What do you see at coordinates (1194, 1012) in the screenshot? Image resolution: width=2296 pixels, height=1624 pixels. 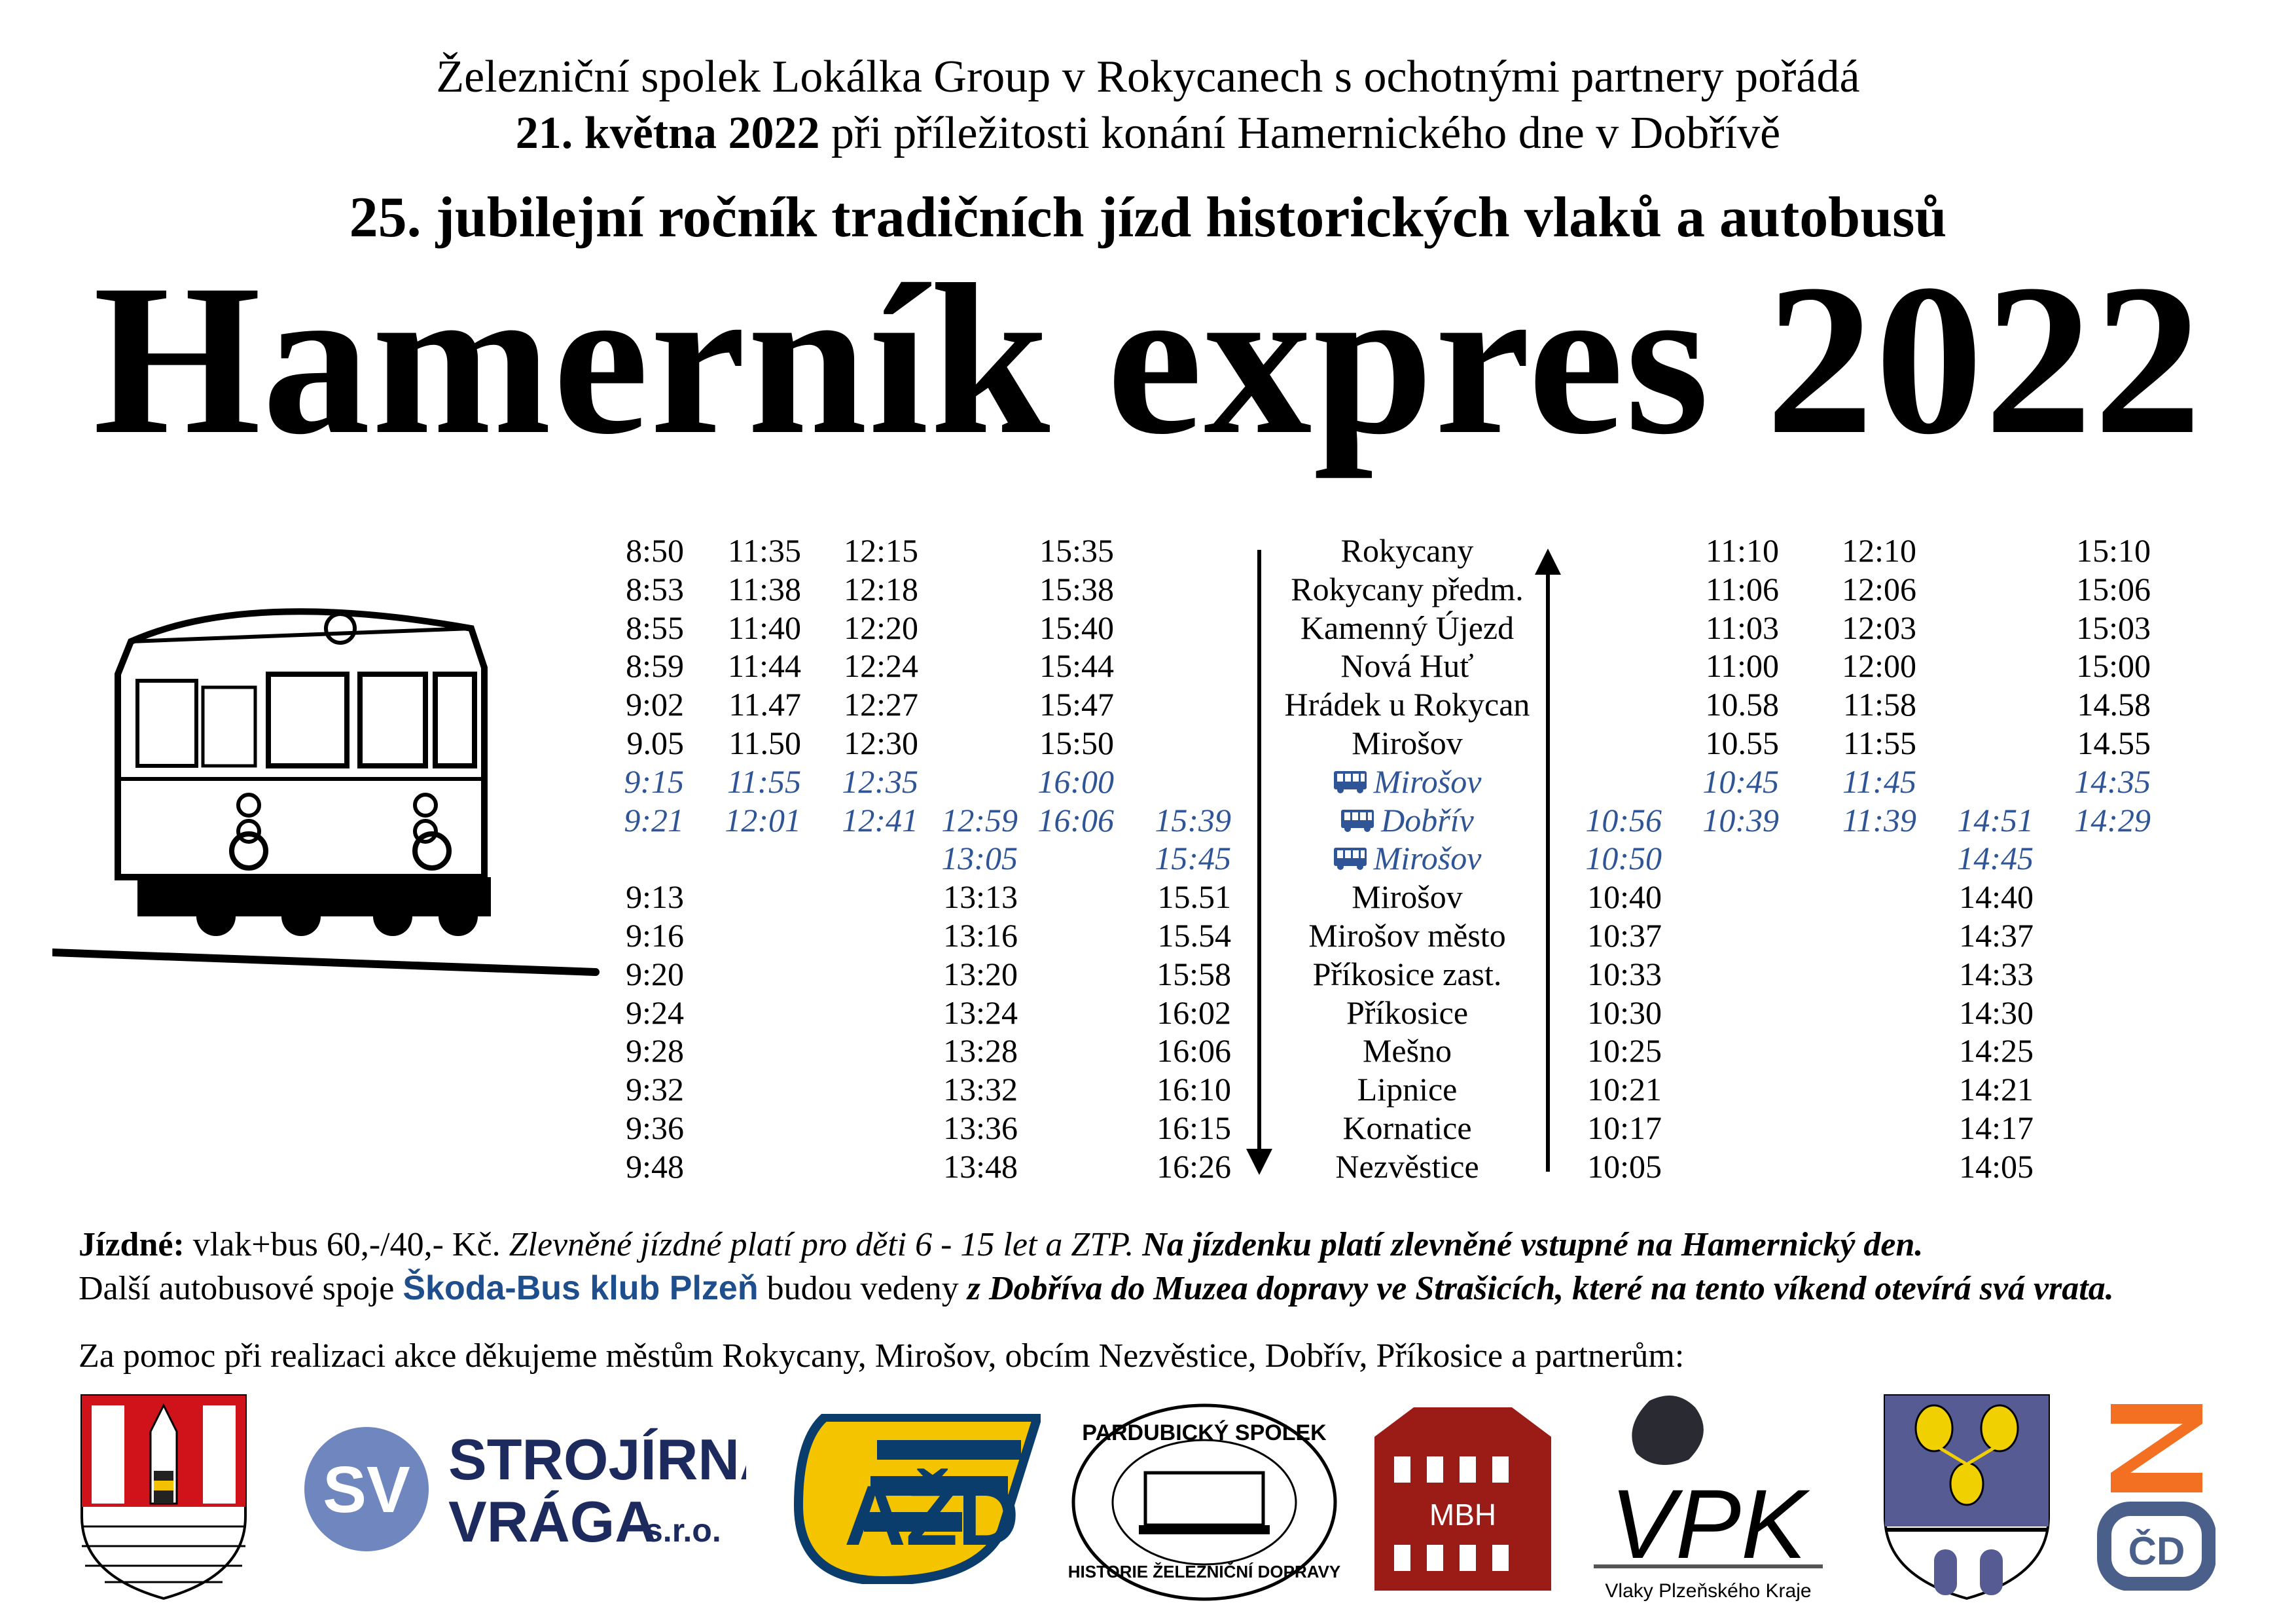 I see `departure-time-outbound: 16:02` at bounding box center [1194, 1012].